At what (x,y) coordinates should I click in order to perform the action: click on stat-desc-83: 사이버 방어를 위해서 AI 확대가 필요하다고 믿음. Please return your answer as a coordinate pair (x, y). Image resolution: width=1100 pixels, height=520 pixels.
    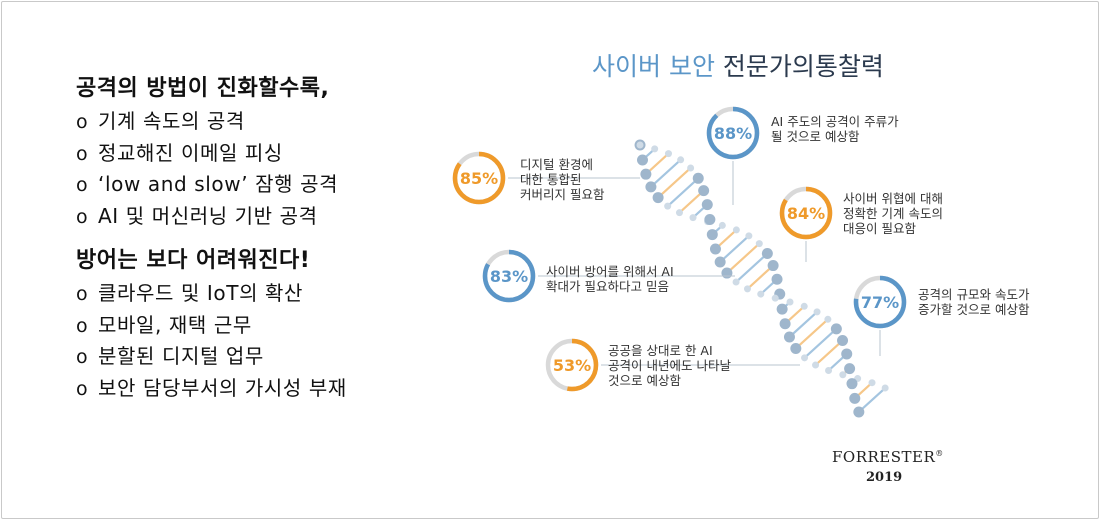
    Looking at the image, I should click on (610, 279).